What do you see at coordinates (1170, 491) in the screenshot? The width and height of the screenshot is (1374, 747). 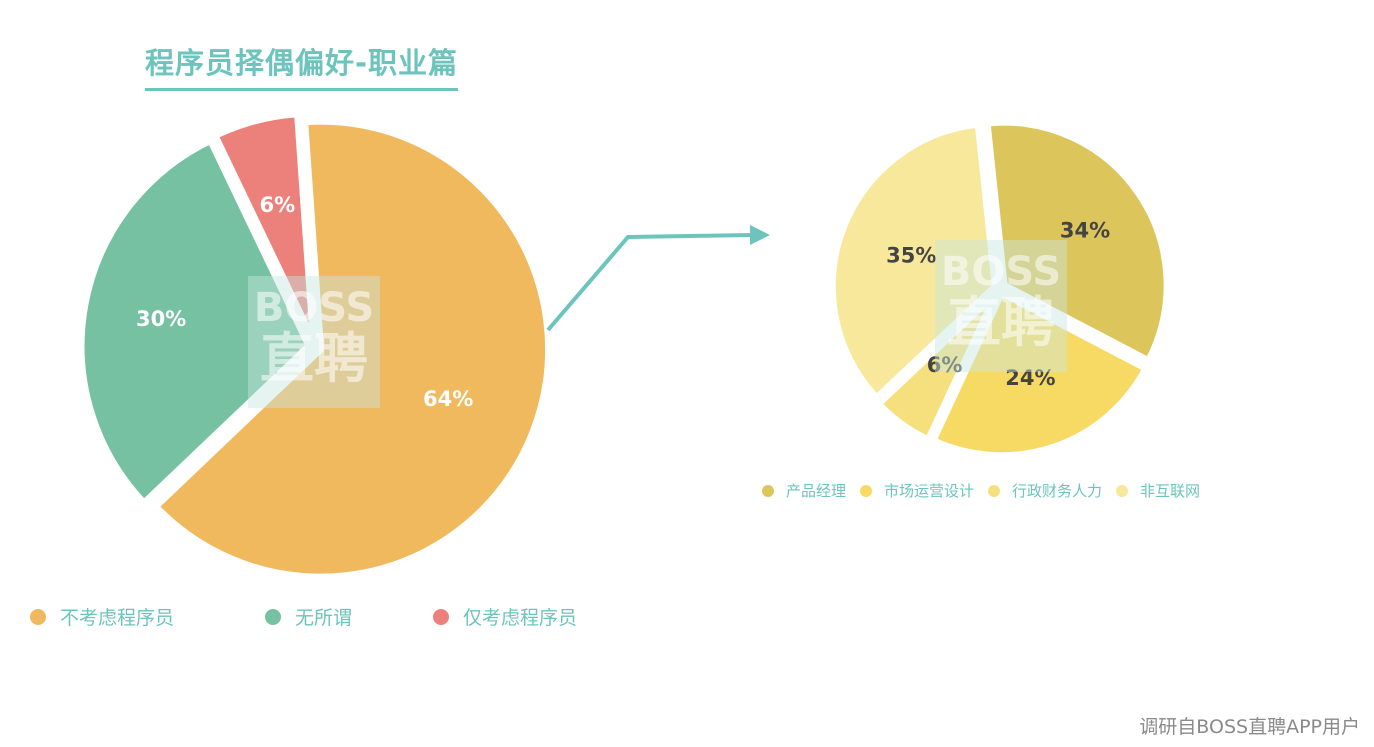 I see `legend-label: 非互联网` at bounding box center [1170, 491].